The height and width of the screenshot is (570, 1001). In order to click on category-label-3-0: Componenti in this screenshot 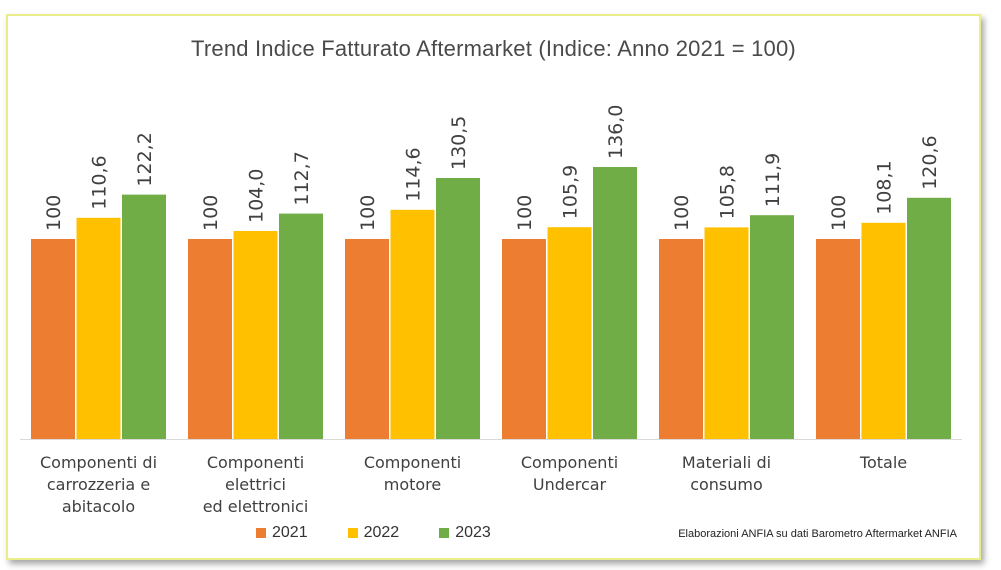, I will do `click(569, 462)`.